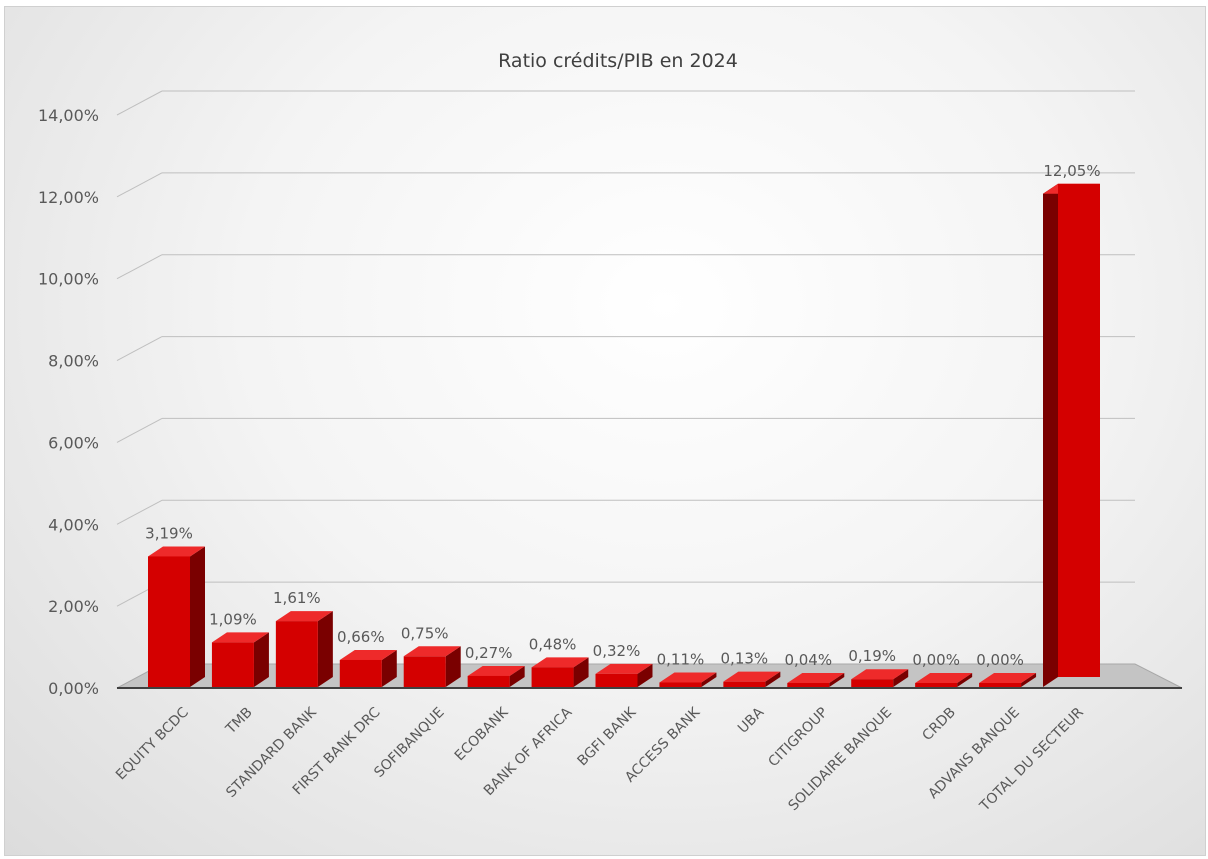 The height and width of the screenshot is (859, 1208). What do you see at coordinates (297, 598) in the screenshot?
I see `data-label: 1,61%` at bounding box center [297, 598].